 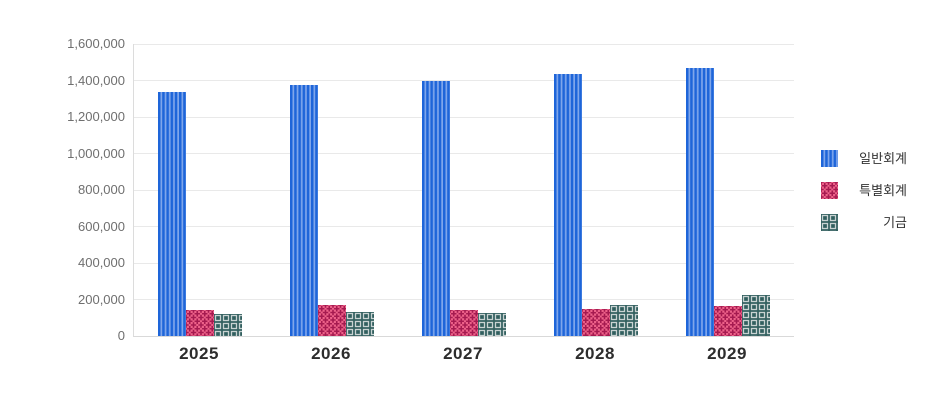 What do you see at coordinates (96, 80) in the screenshot?
I see `y-axis-tick-label: 1,400,000` at bounding box center [96, 80].